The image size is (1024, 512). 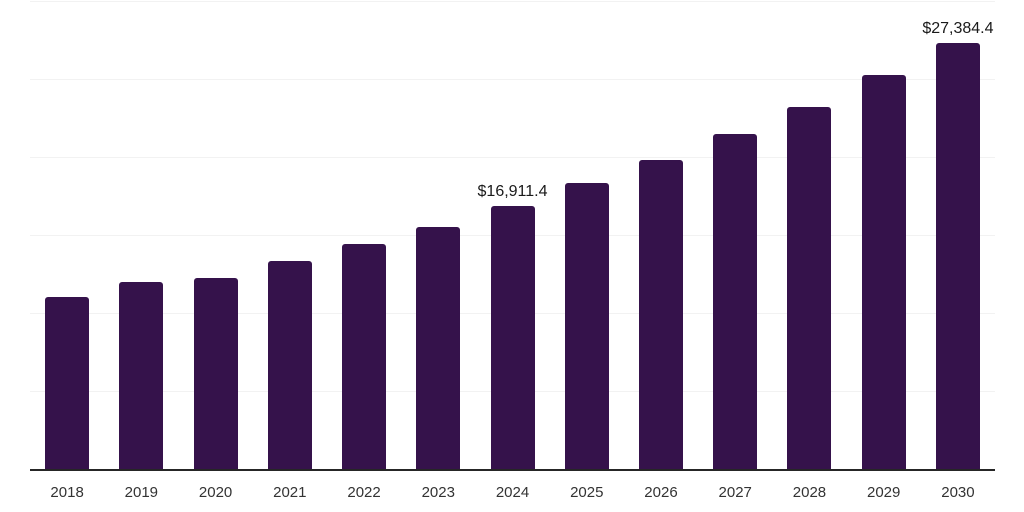 I want to click on x-tick-label: 2027, so click(x=735, y=492).